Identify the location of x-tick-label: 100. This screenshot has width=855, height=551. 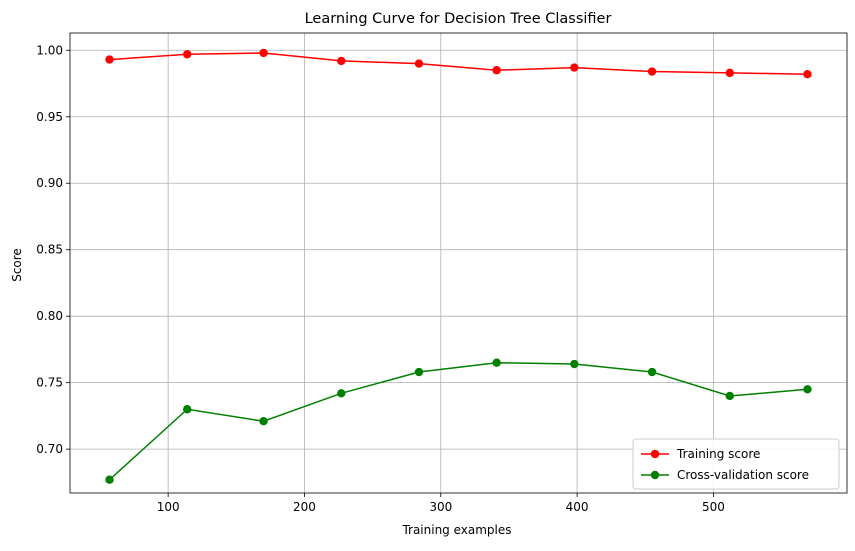
(168, 507).